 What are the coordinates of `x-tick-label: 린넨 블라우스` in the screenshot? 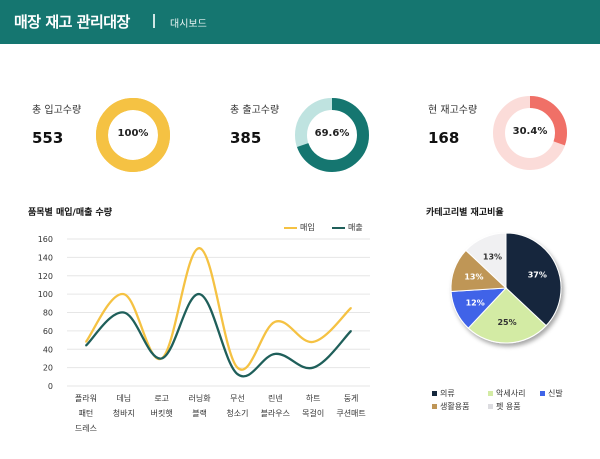 It's located at (275, 406).